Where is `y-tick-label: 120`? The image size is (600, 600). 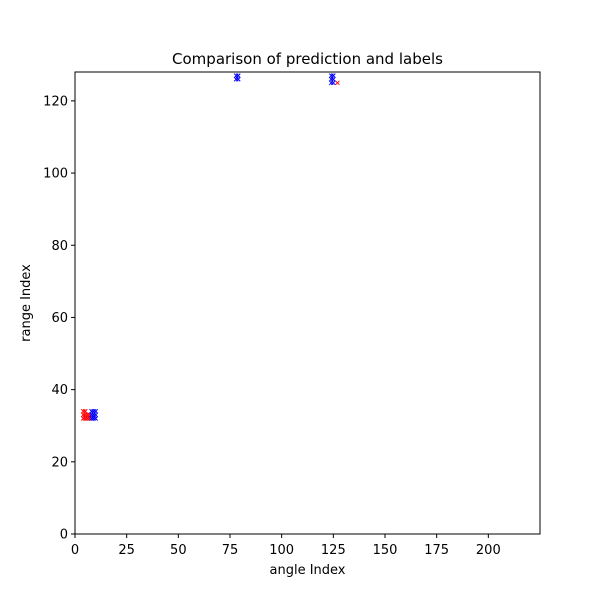 y-tick-label: 120 is located at coordinates (55, 101).